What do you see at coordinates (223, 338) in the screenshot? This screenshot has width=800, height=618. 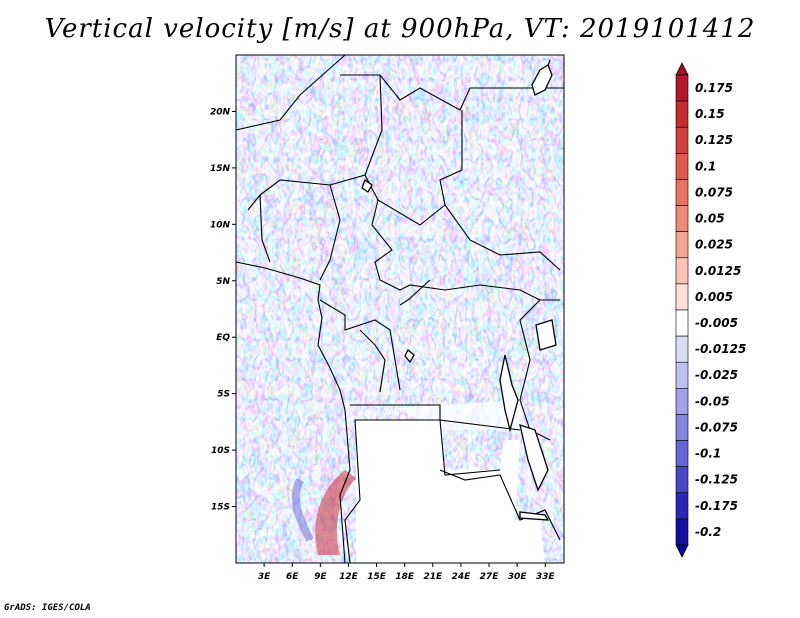 I see `lat-label: EQ` at bounding box center [223, 338].